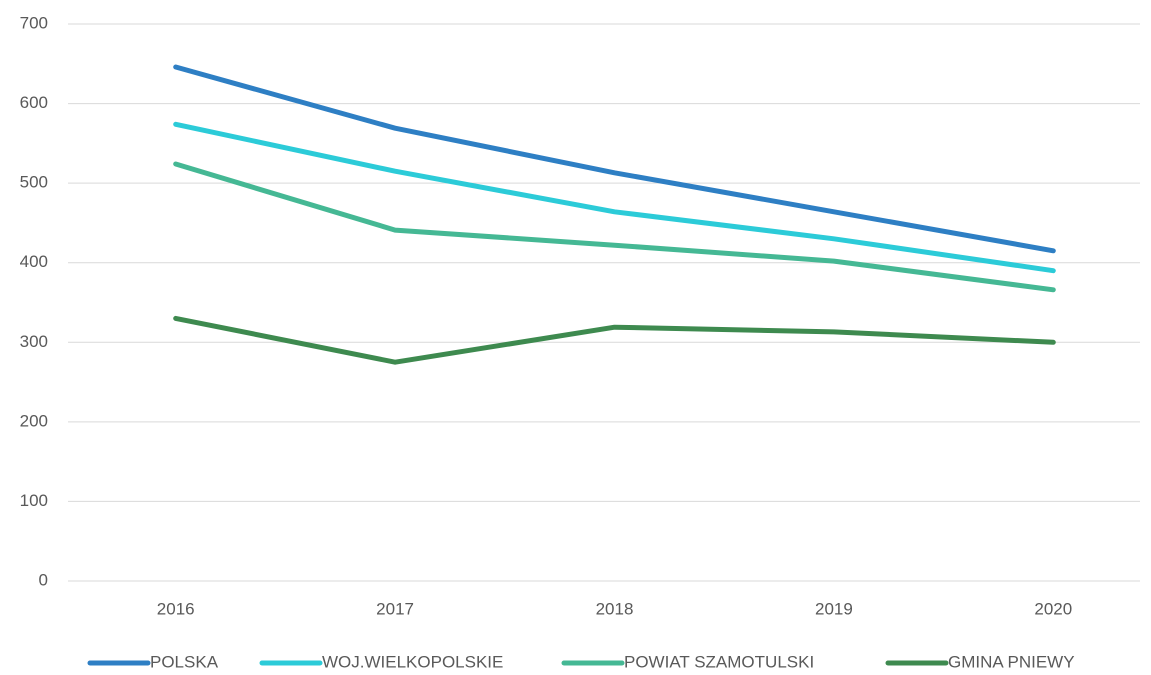 The height and width of the screenshot is (675, 1151). Describe the element at coordinates (412, 661) in the screenshot. I see `legend-label: WOJ.WIELKOPOLSKIE` at that location.